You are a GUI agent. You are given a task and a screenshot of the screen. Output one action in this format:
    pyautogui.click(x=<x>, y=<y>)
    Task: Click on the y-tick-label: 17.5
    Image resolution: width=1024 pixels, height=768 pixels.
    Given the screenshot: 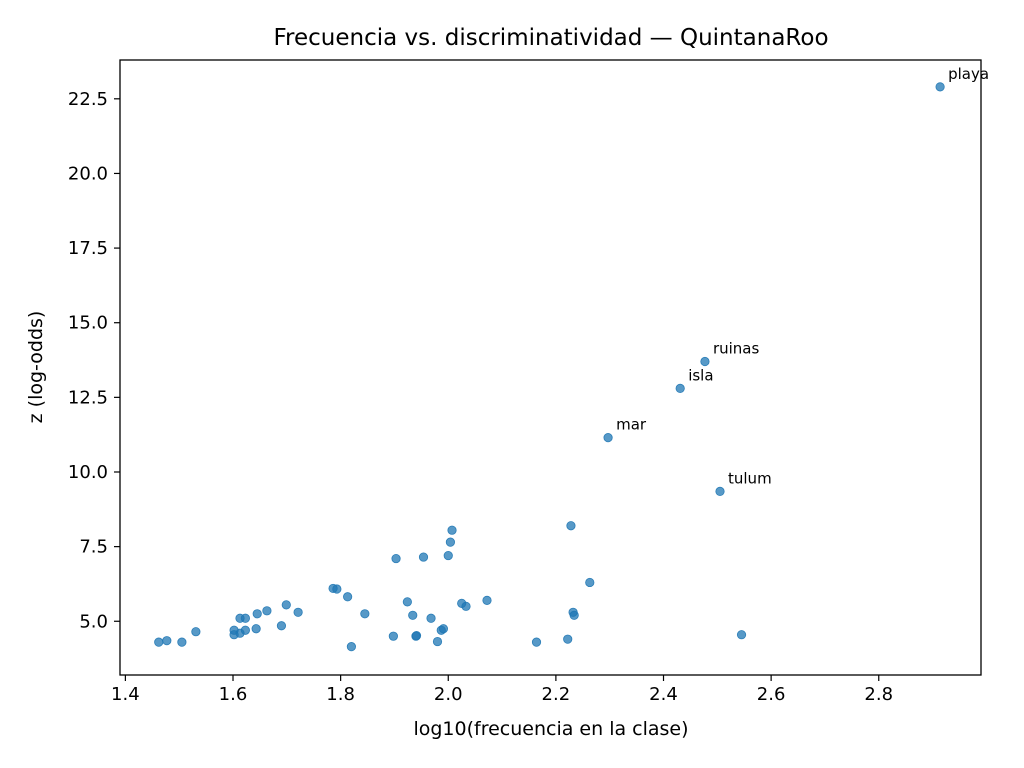 What is the action you would take?
    pyautogui.click(x=88, y=248)
    